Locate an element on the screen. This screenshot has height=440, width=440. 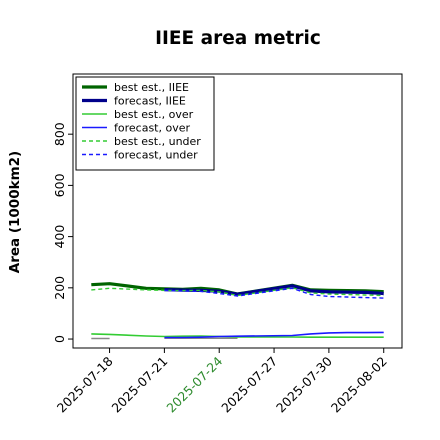
y-axis-label: Area (1000km2) is located at coordinates (15, 212).